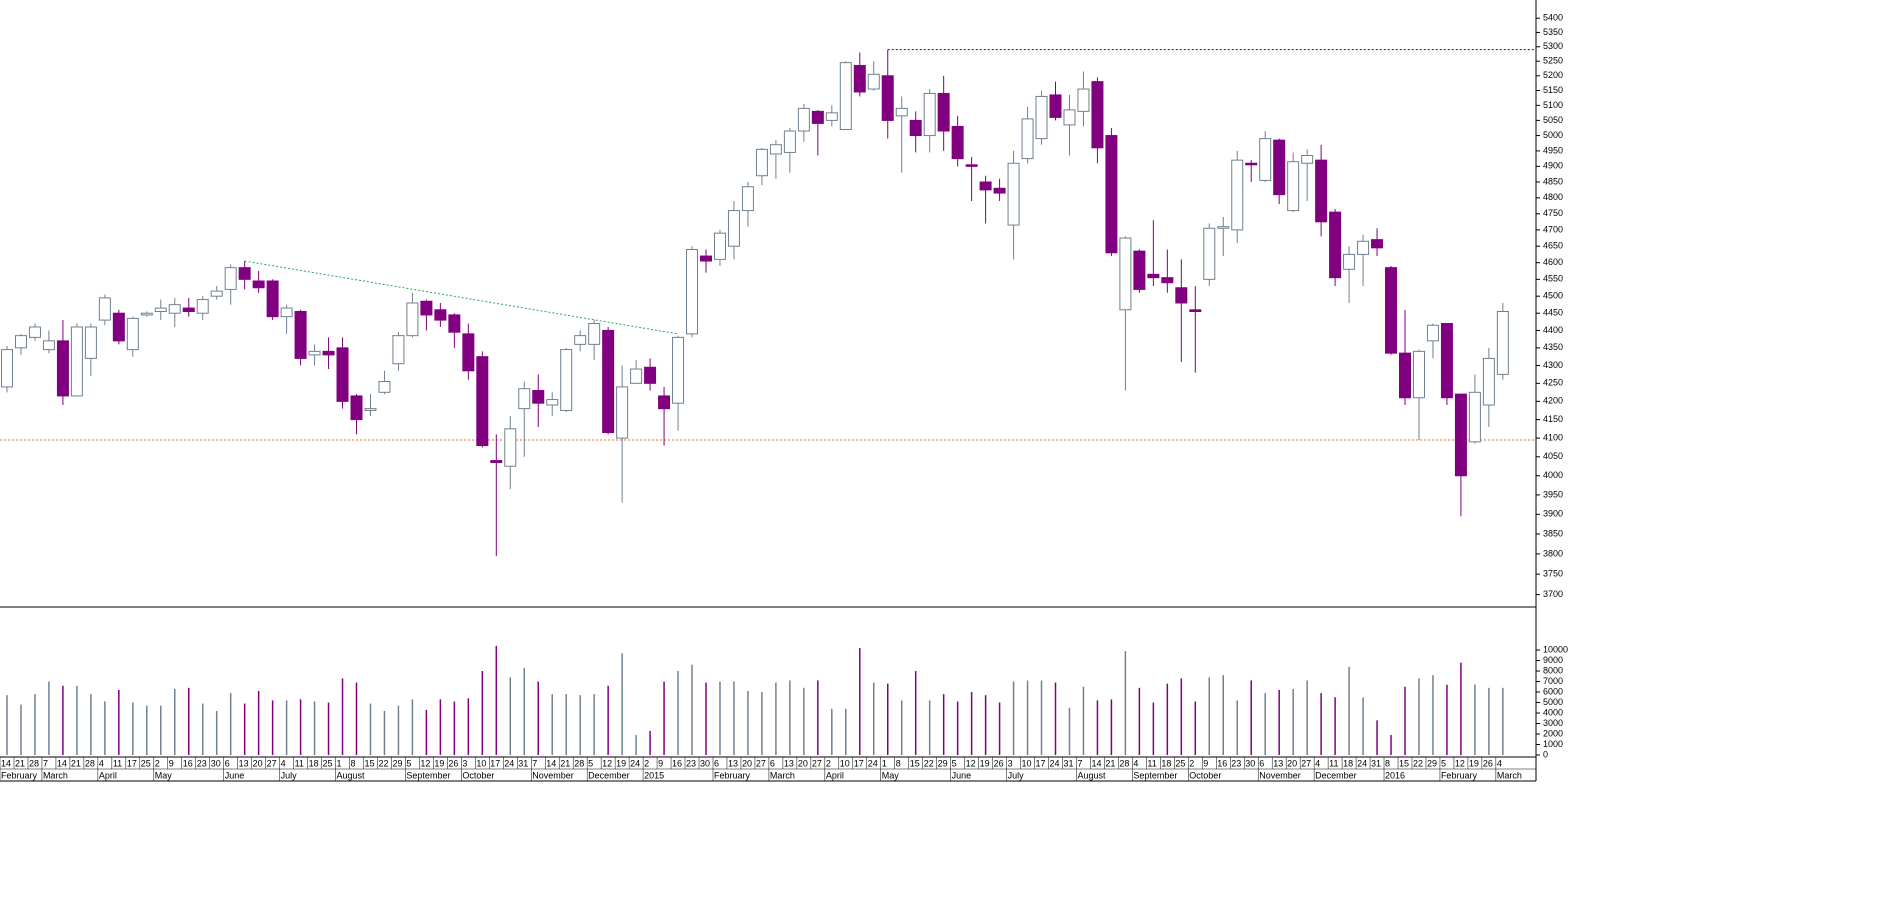 The height and width of the screenshot is (904, 1890). Describe the element at coordinates (1555, 649) in the screenshot. I see `y-tick-label: 10000` at that location.